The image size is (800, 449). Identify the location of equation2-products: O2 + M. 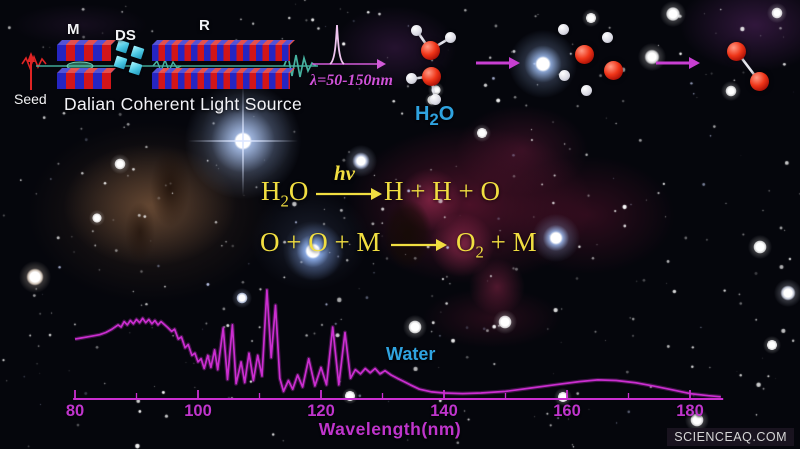
(496, 244).